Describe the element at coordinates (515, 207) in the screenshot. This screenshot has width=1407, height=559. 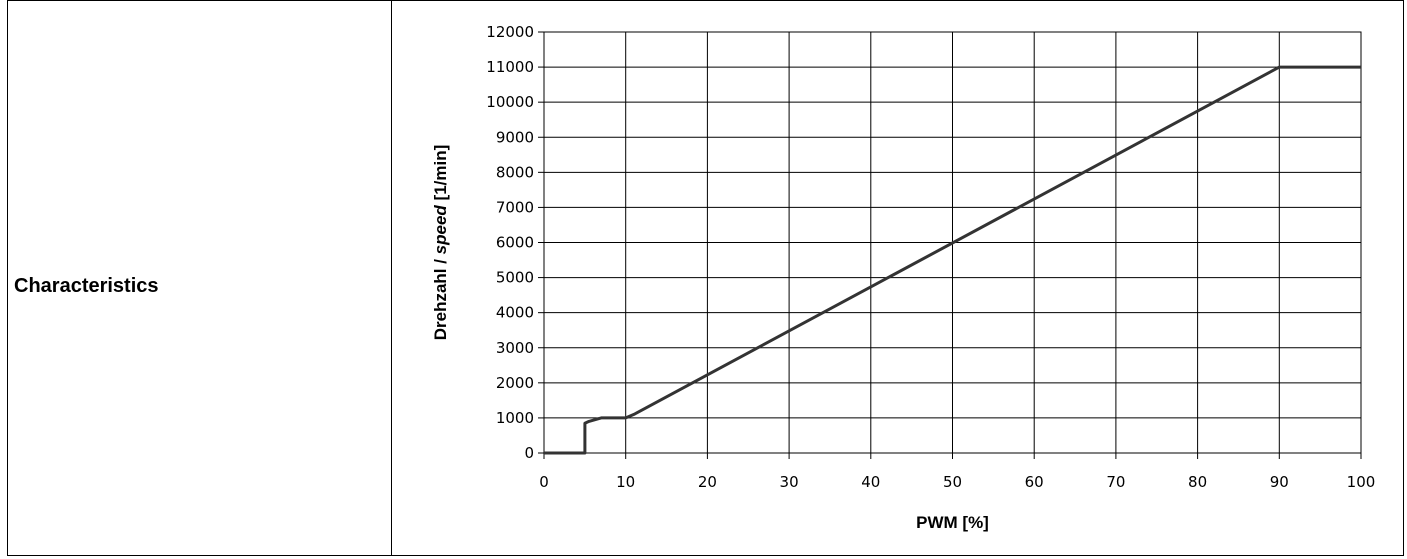
I see `y-tick-label: 7000` at that location.